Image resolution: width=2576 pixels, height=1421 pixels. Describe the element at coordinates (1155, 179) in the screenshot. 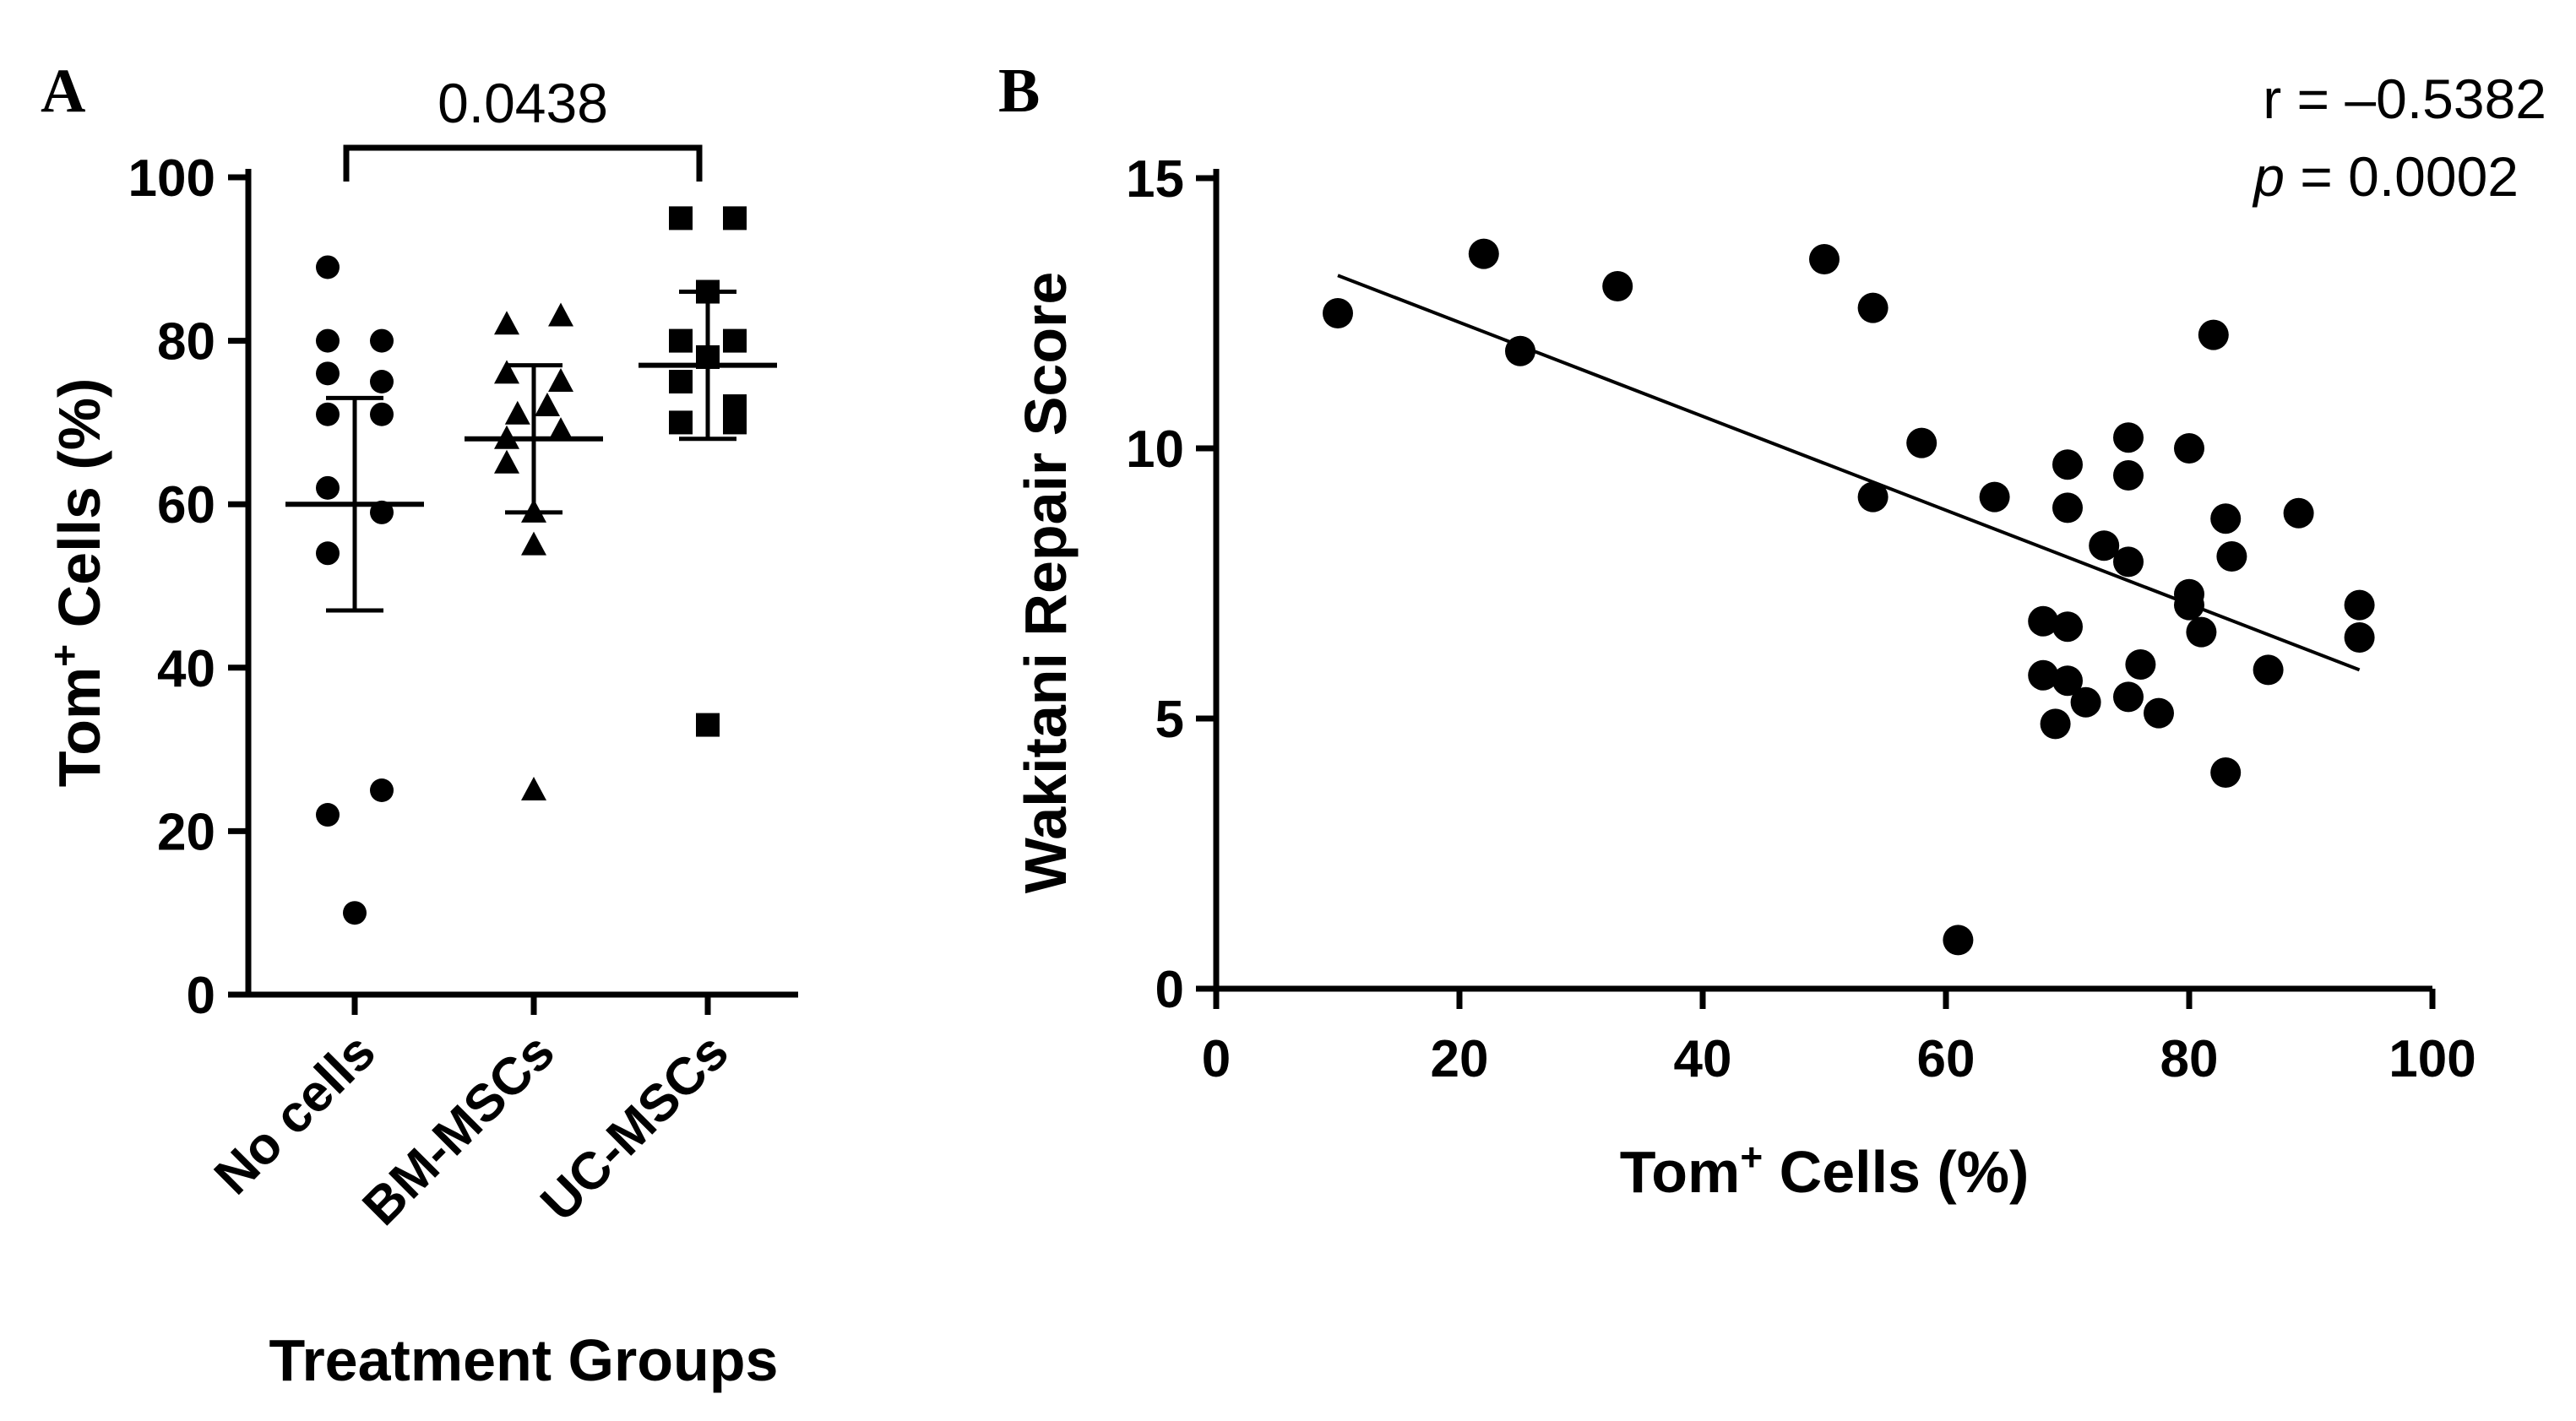

I see `y-tick-label: 15` at that location.